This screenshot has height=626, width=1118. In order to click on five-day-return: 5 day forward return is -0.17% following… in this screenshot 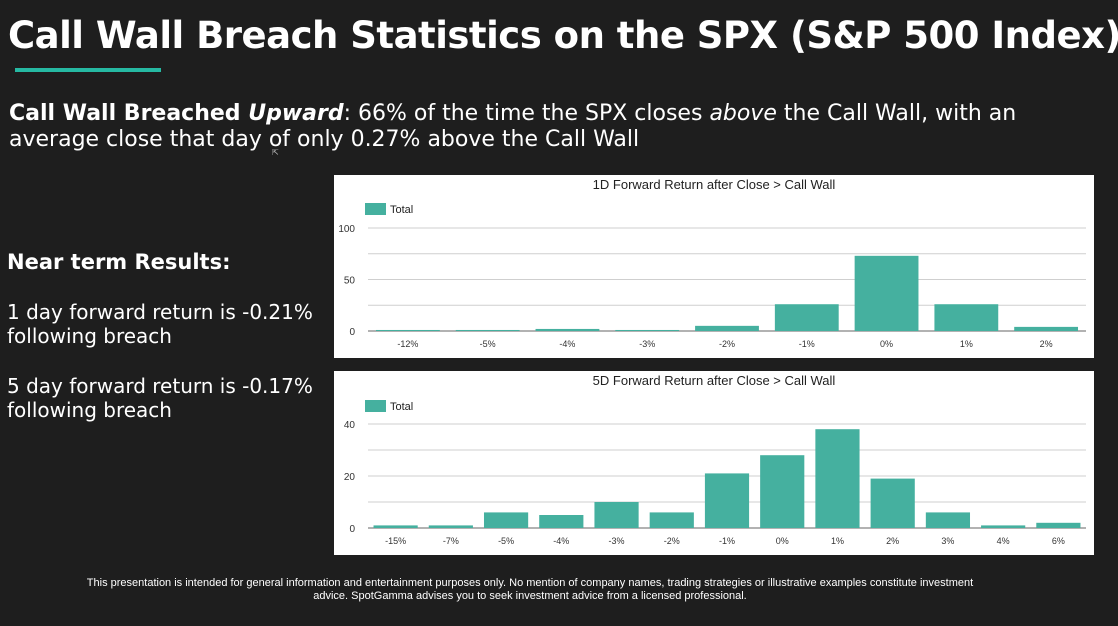, I will do `click(160, 398)`.